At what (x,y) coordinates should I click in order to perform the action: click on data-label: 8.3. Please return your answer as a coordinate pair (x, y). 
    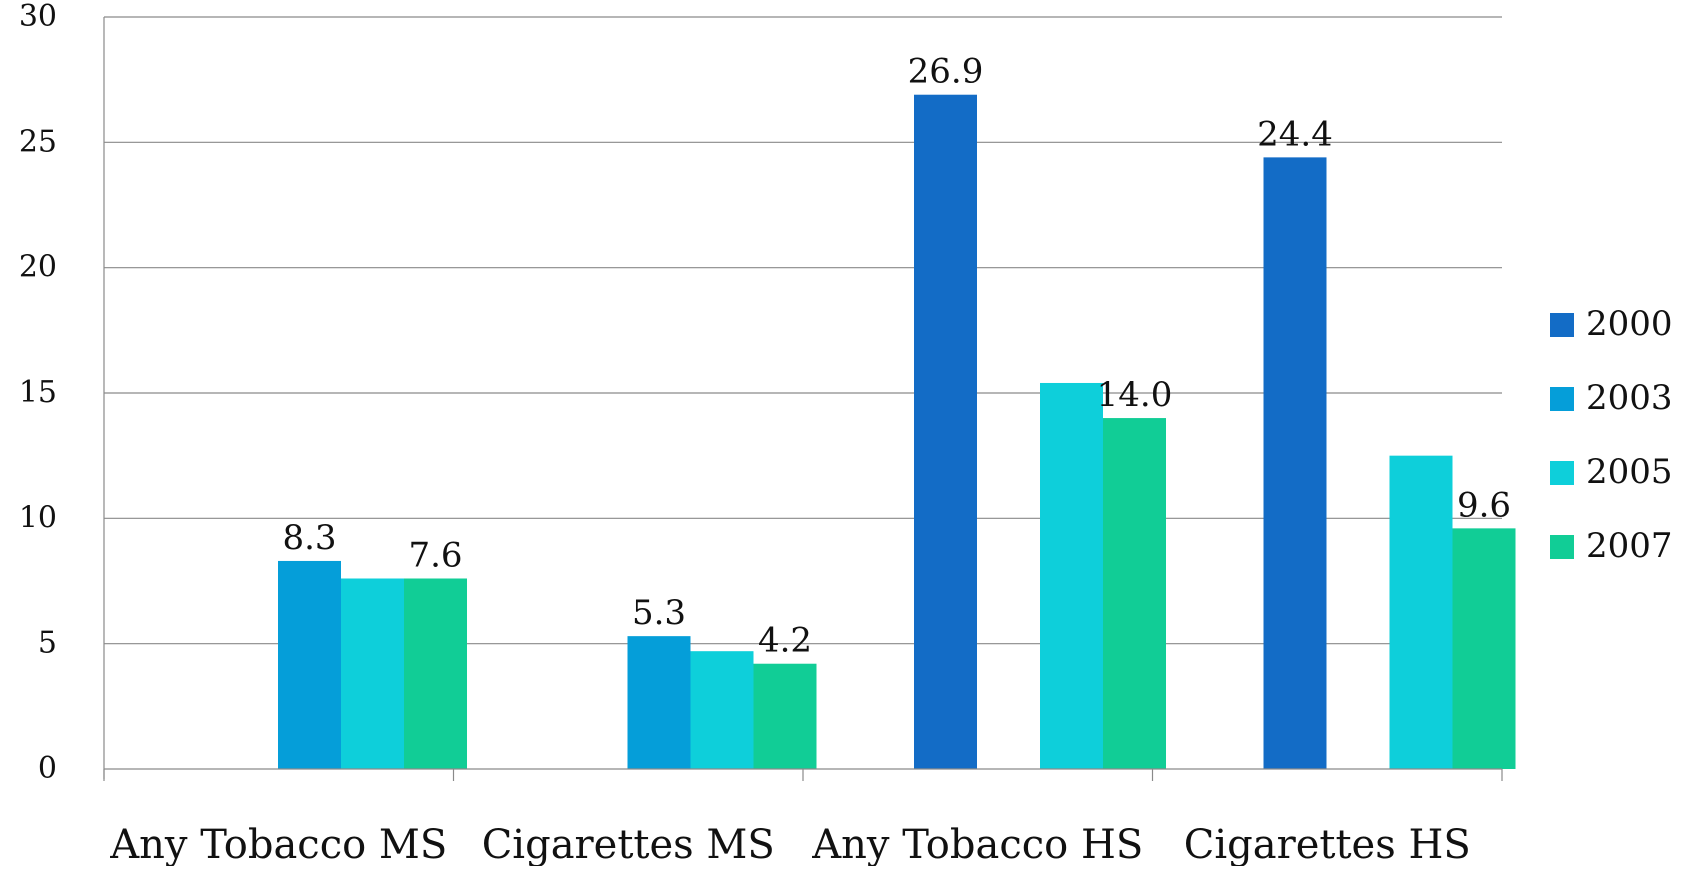
    Looking at the image, I should click on (309, 538).